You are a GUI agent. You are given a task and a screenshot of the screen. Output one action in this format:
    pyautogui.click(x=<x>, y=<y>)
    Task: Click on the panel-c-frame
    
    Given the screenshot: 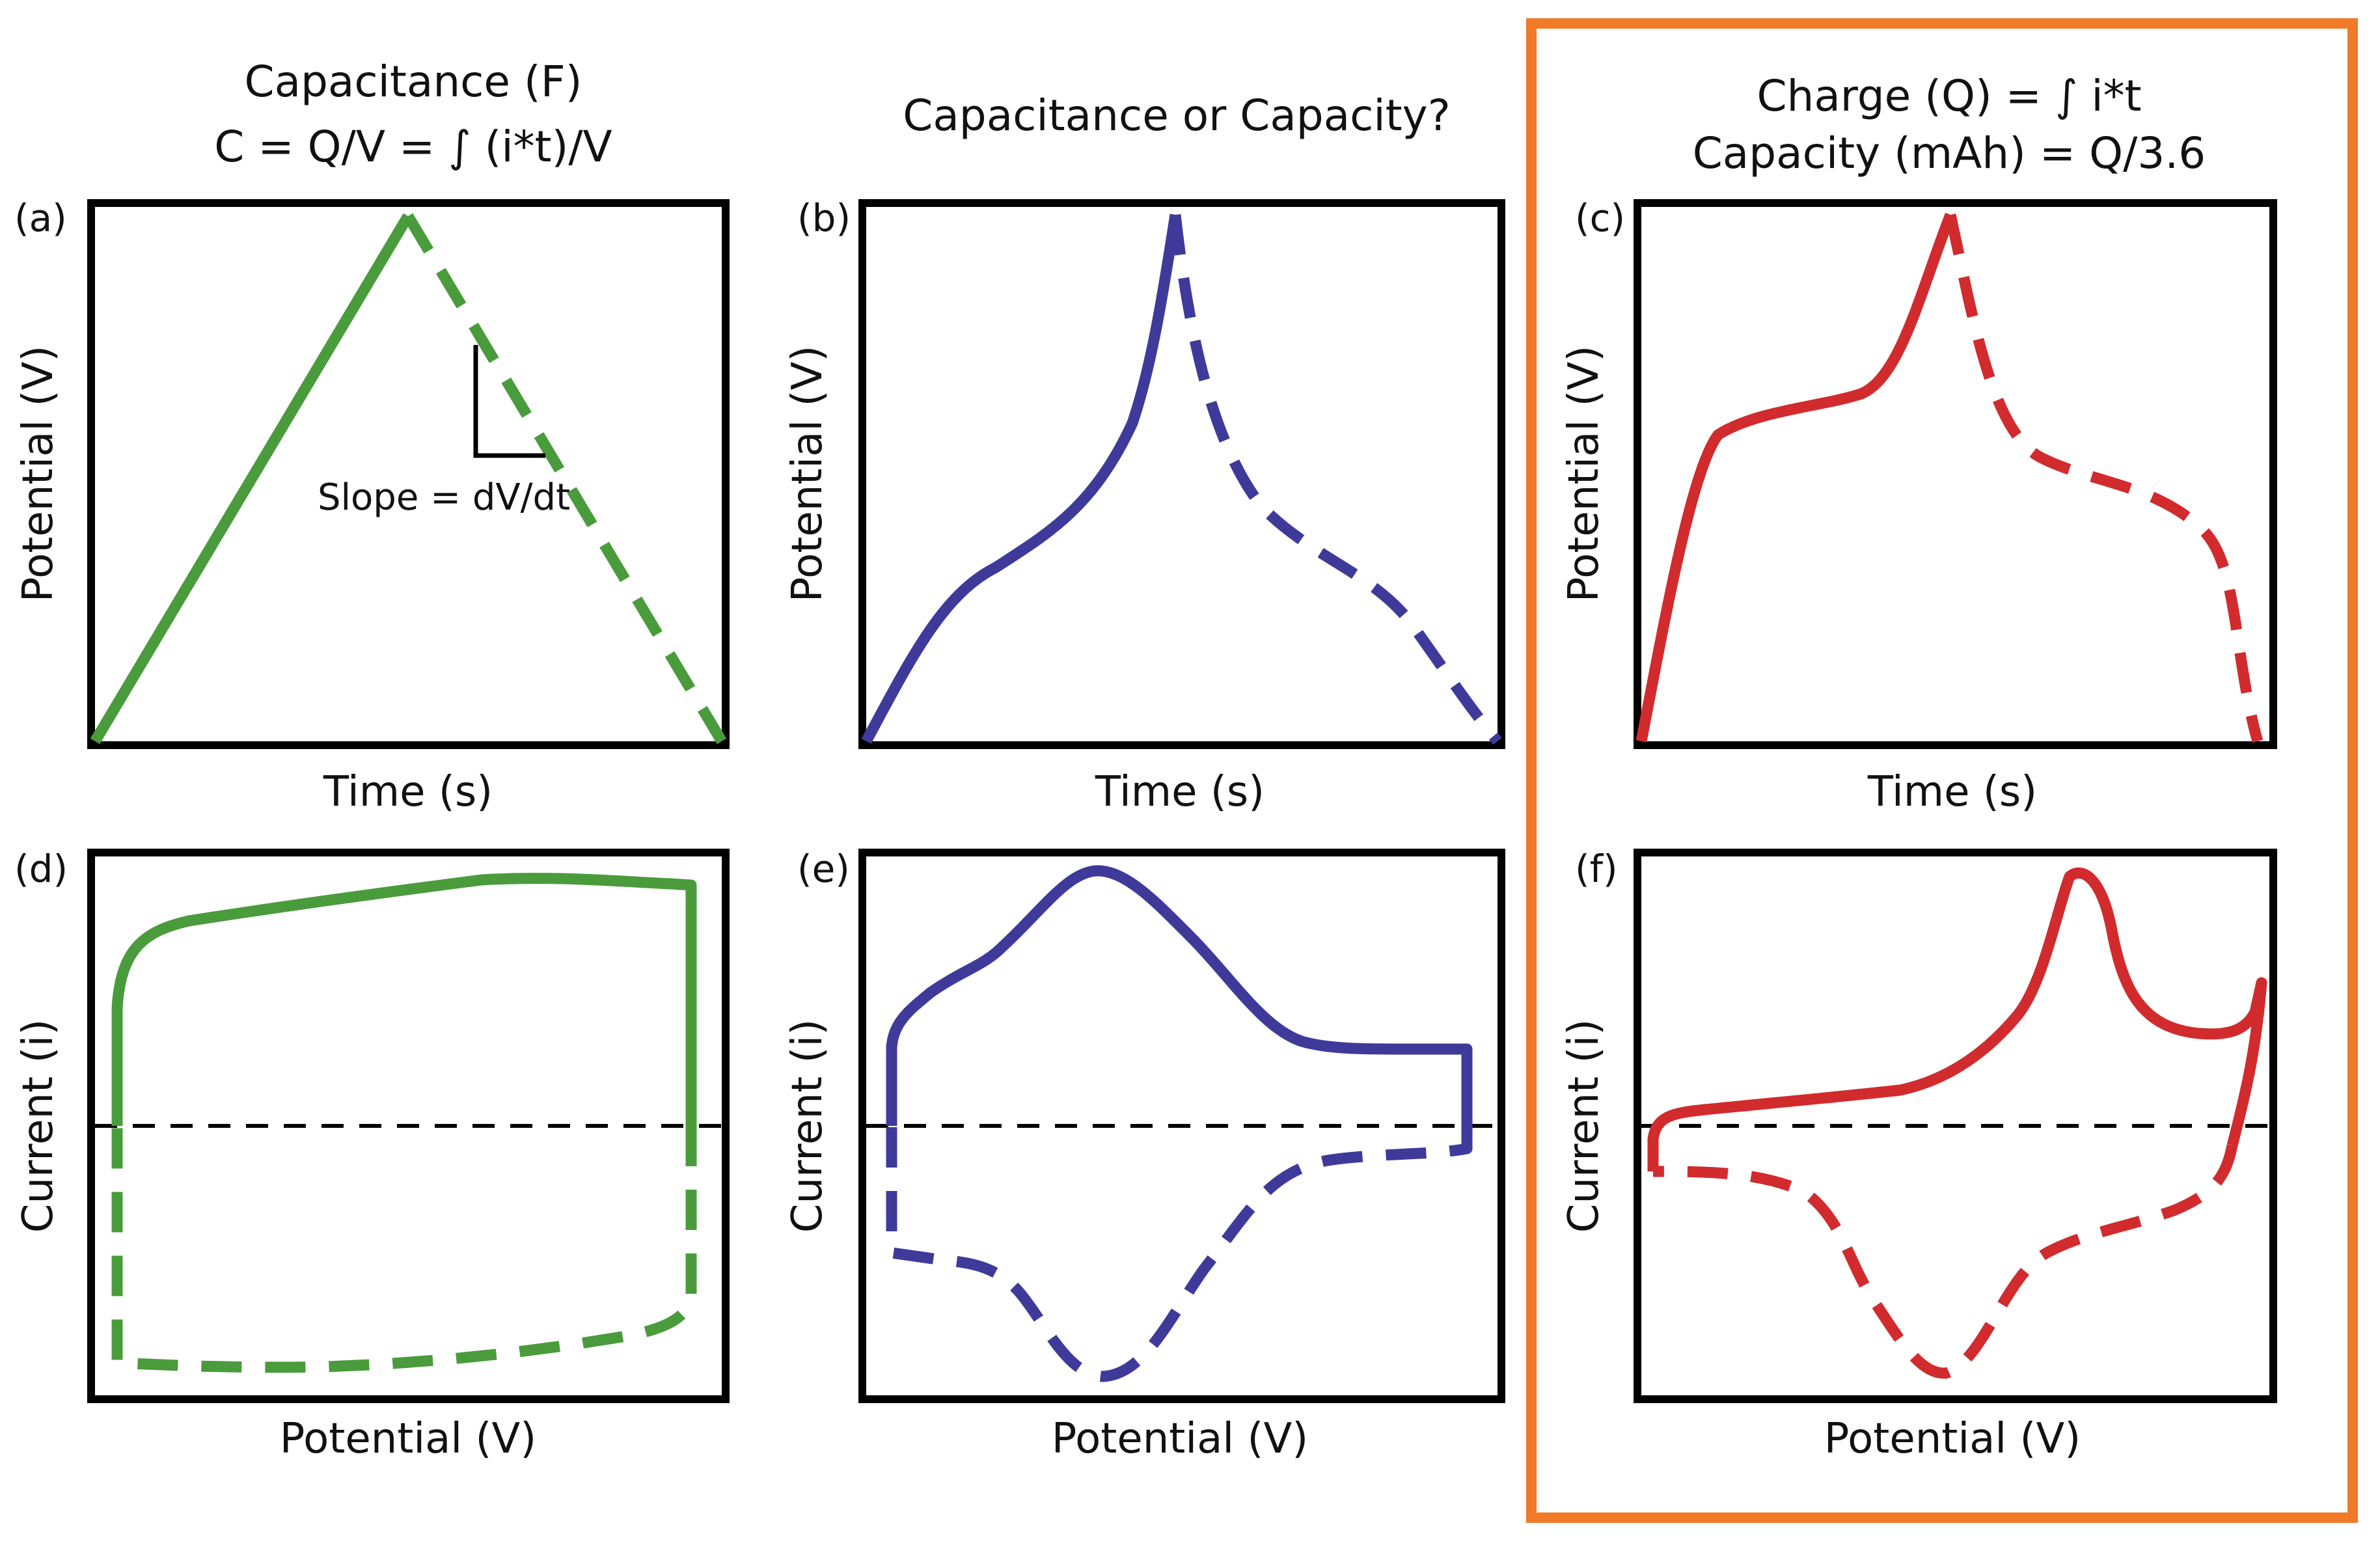 What is the action you would take?
    pyautogui.click(x=1955, y=474)
    